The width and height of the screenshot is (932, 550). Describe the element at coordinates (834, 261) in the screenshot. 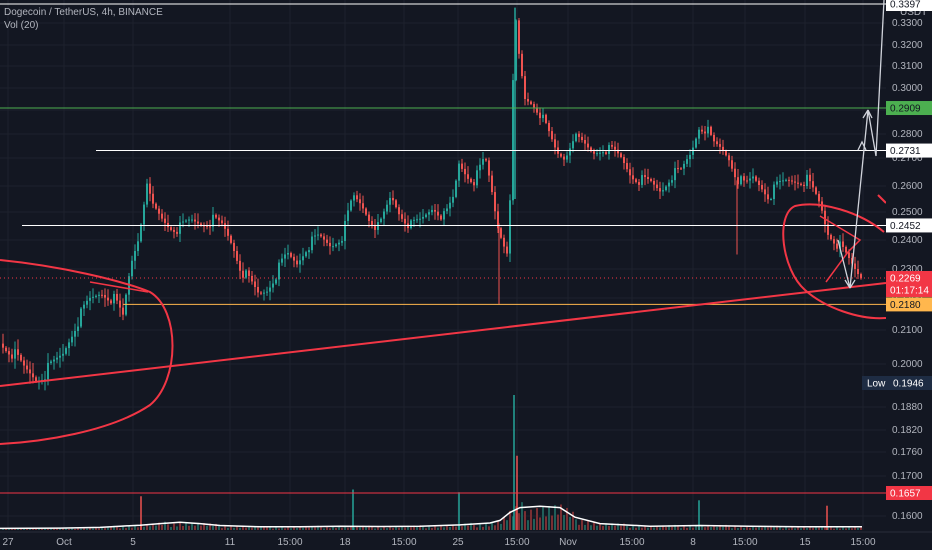

I see `right-circle-annotation` at that location.